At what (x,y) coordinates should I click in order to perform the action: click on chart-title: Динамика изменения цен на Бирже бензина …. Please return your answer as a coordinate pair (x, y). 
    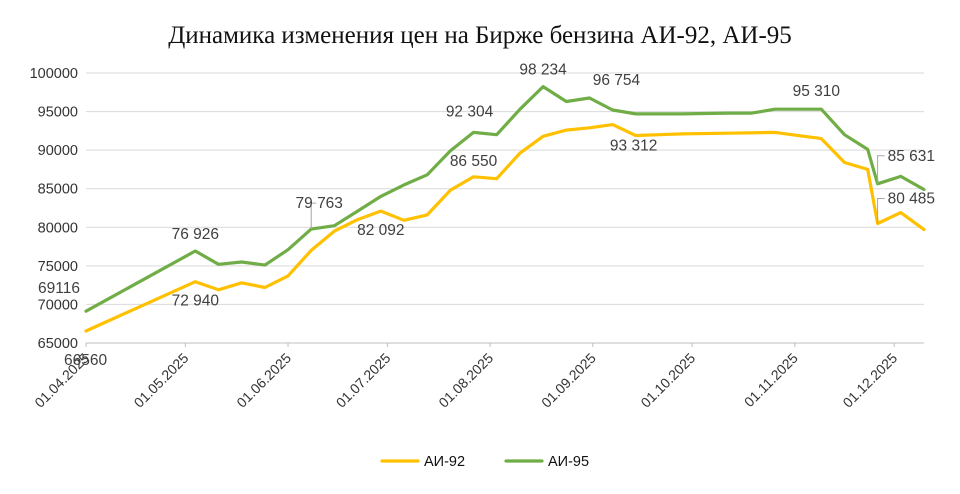
    Looking at the image, I should click on (480, 35).